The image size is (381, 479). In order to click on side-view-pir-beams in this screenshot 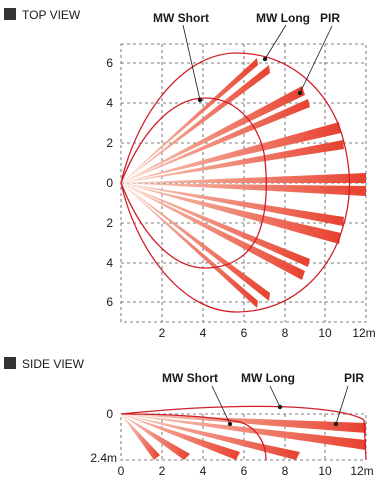, I will do `click(243, 437)`.